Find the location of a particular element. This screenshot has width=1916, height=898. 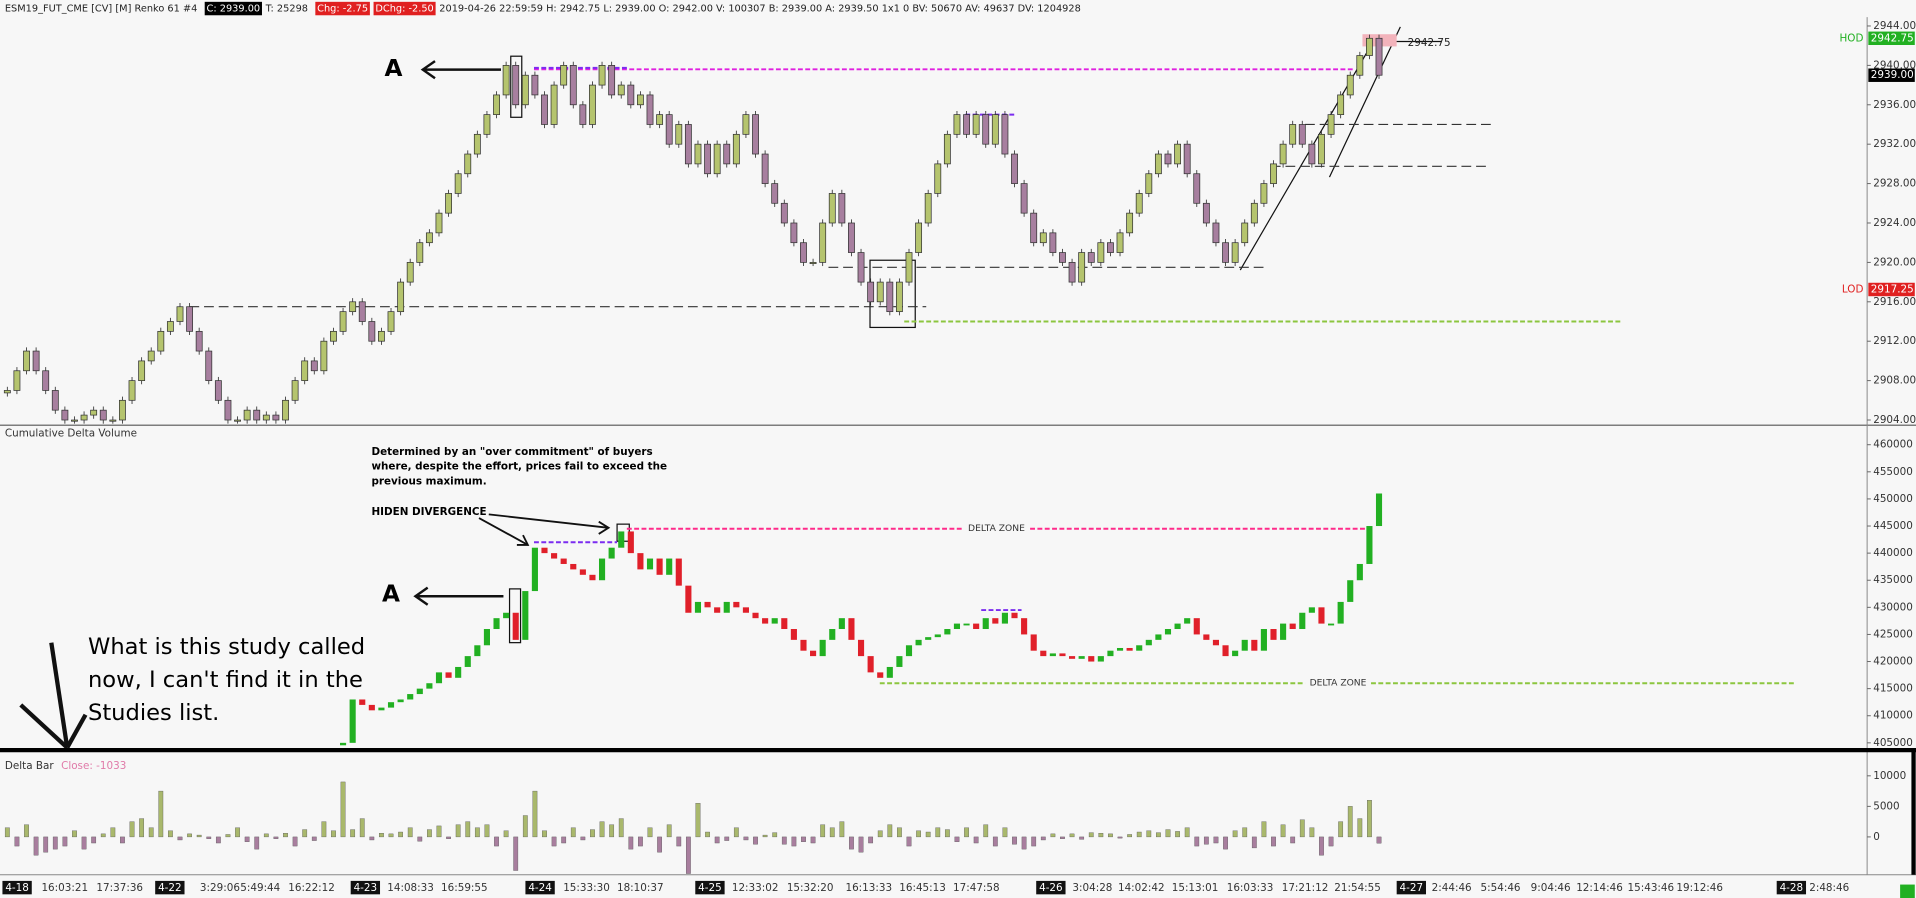

question-line: Studies list. is located at coordinates (153, 713).